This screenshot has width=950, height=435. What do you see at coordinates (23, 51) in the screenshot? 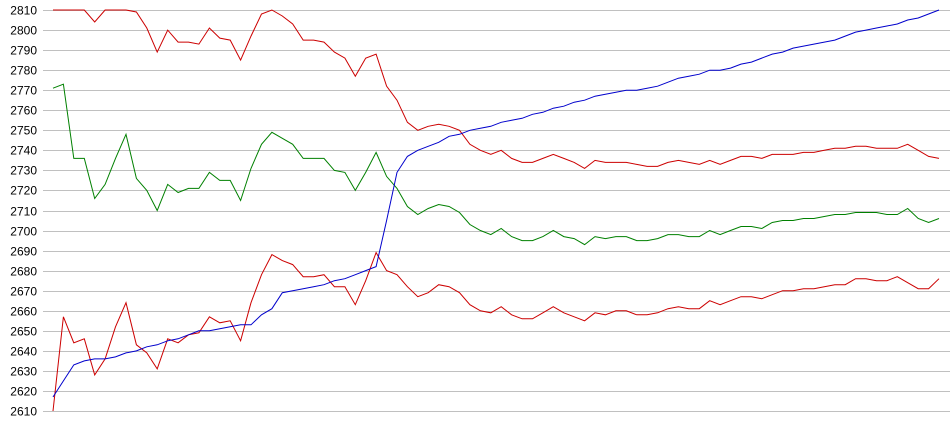
I see `y-tick-label: 2790` at bounding box center [23, 51].